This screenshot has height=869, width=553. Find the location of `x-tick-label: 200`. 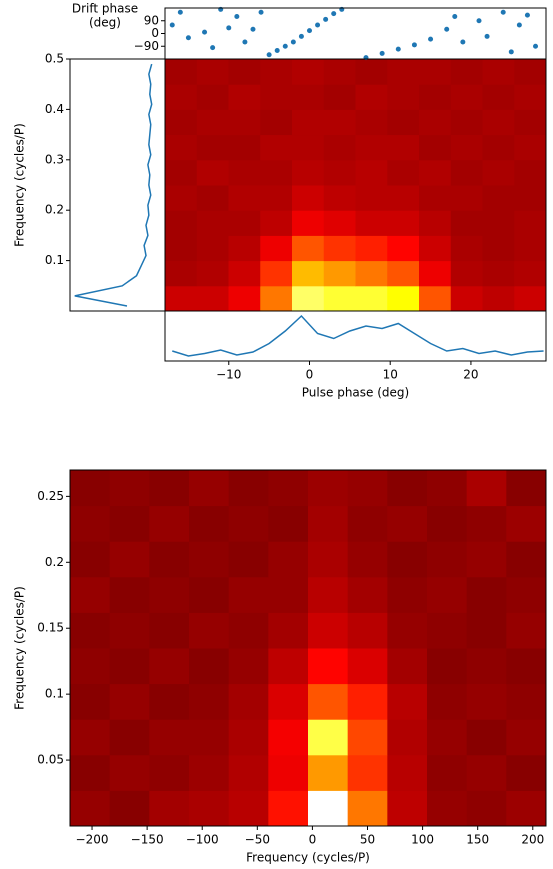

x-tick-label: 200 is located at coordinates (532, 840).